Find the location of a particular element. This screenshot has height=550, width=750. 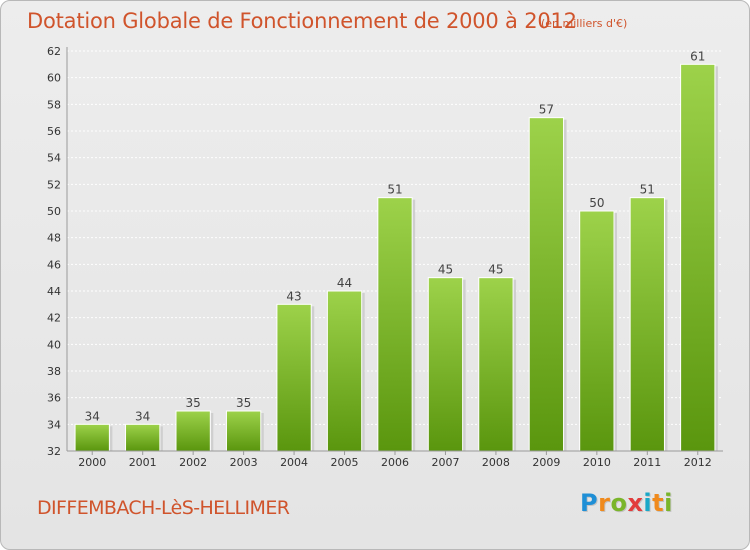

x-tick-label: 2004 is located at coordinates (294, 462).